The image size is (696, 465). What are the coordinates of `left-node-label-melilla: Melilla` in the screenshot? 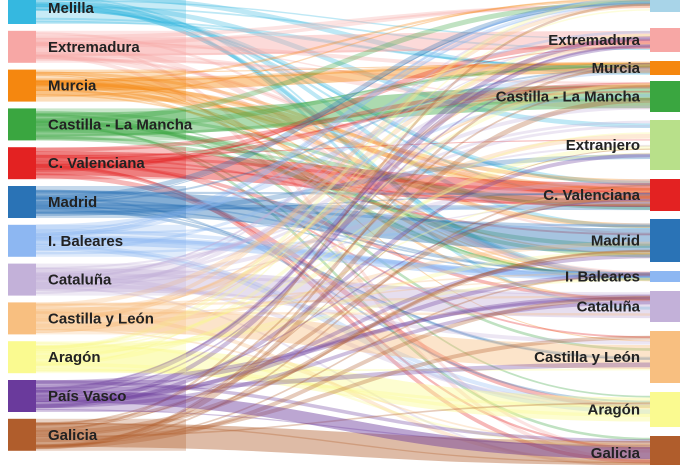 It's located at (71, 8).